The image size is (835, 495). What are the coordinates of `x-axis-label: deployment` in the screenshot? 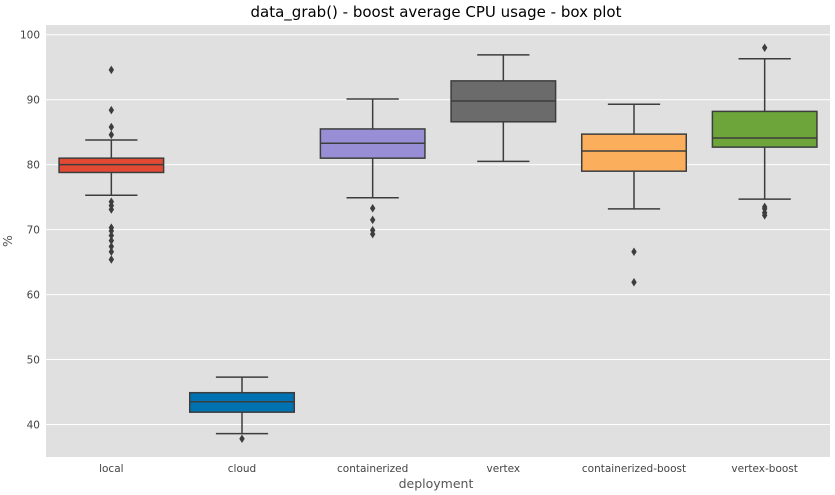 It's located at (436, 483).